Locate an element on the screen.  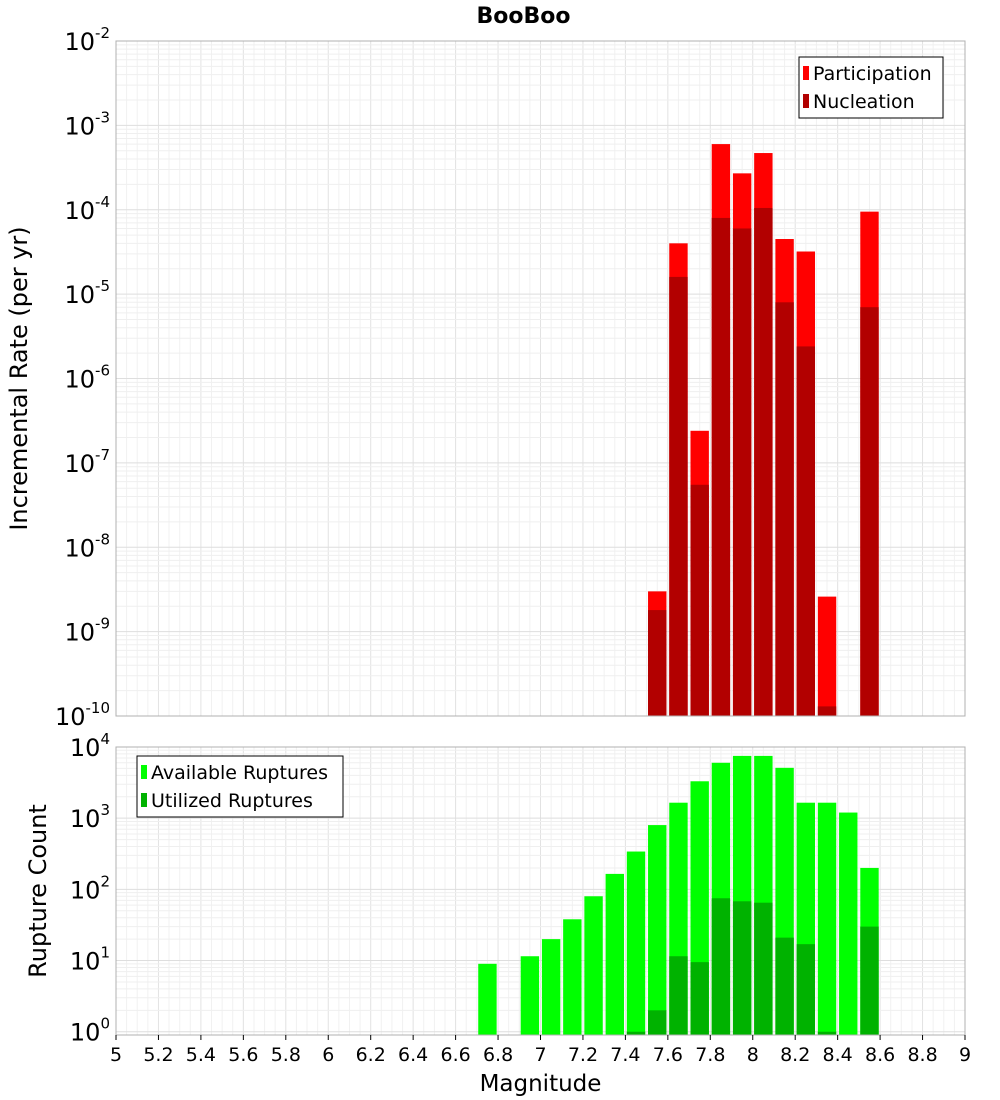
x-tick-label: 7.8 is located at coordinates (710, 1055).